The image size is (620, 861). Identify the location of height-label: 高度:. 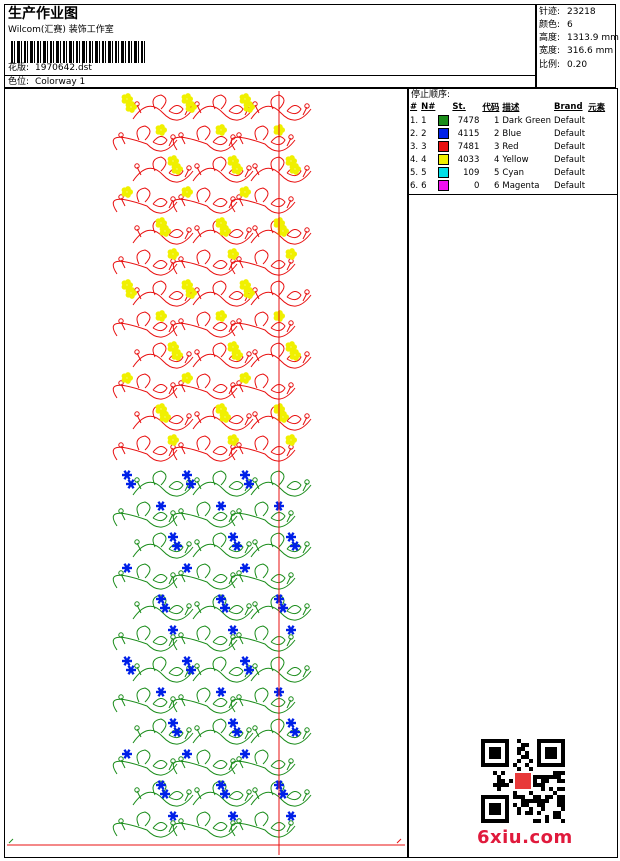
(550, 38).